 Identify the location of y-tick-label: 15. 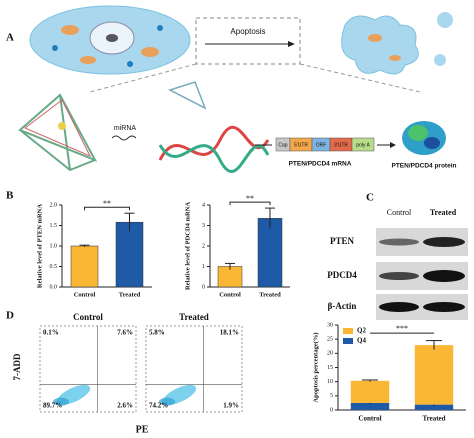
(330, 368).